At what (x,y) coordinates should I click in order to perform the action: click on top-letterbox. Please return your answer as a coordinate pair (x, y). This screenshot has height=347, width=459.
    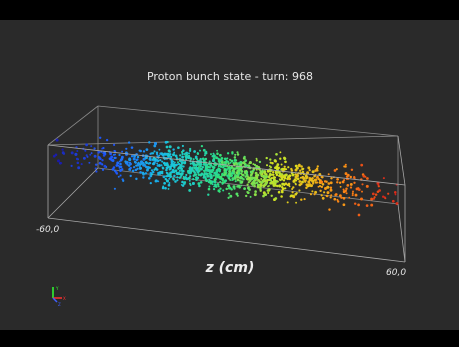
    Looking at the image, I should click on (229, 10).